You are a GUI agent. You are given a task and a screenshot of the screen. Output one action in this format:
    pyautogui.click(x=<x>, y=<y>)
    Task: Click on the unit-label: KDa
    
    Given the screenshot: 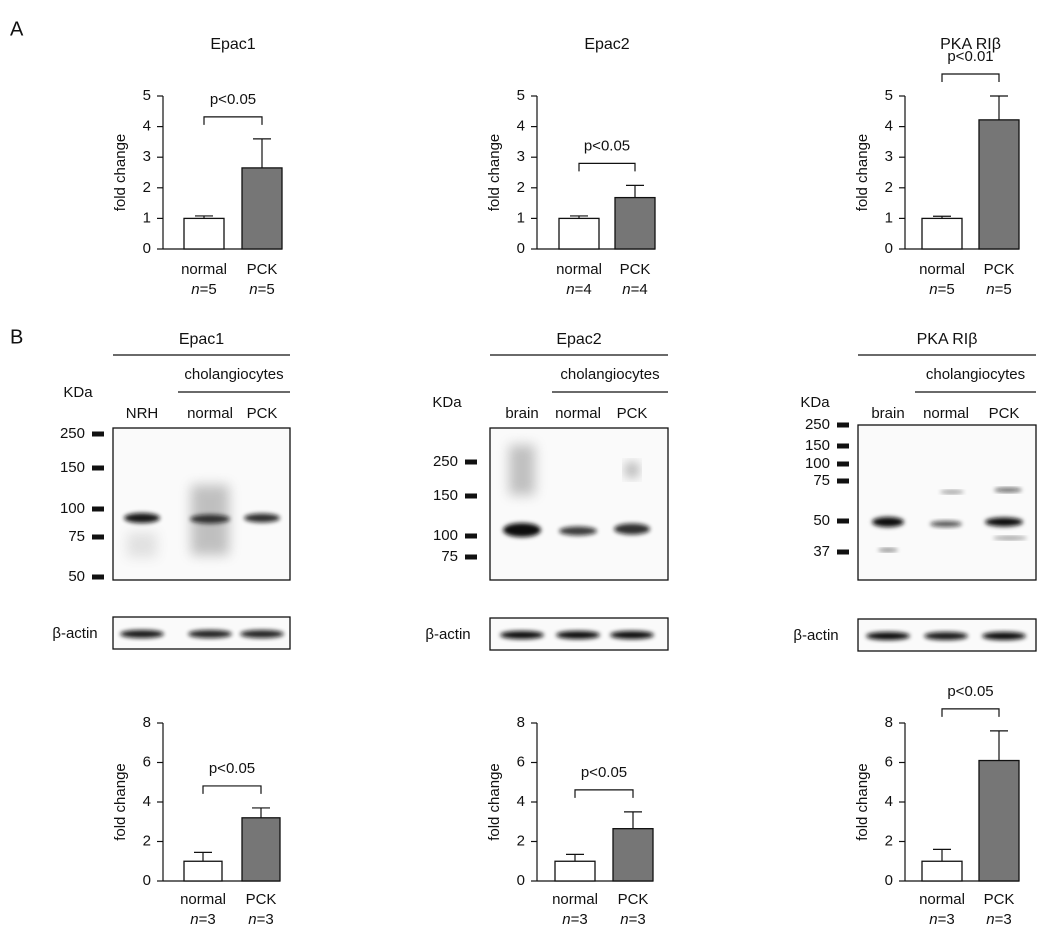 What is the action you would take?
    pyautogui.click(x=447, y=402)
    